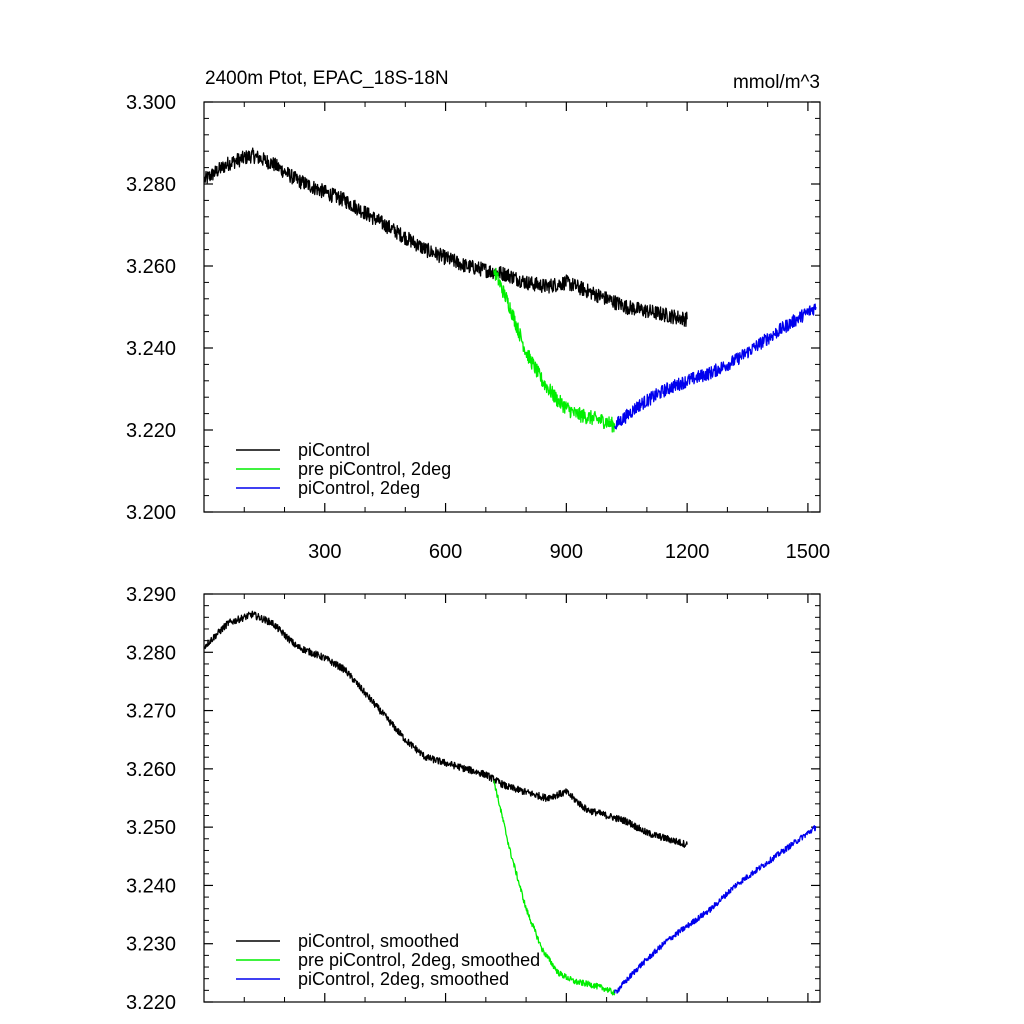  Describe the element at coordinates (419, 960) in the screenshot. I see `legend-label: pre piControl, 2deg, smoothed` at that location.